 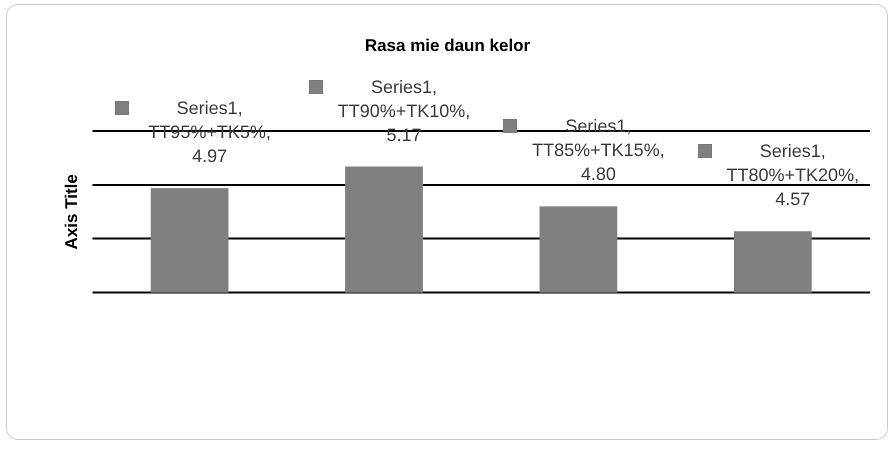 I want to click on y-axis-title: Axis Title, so click(x=71, y=212).